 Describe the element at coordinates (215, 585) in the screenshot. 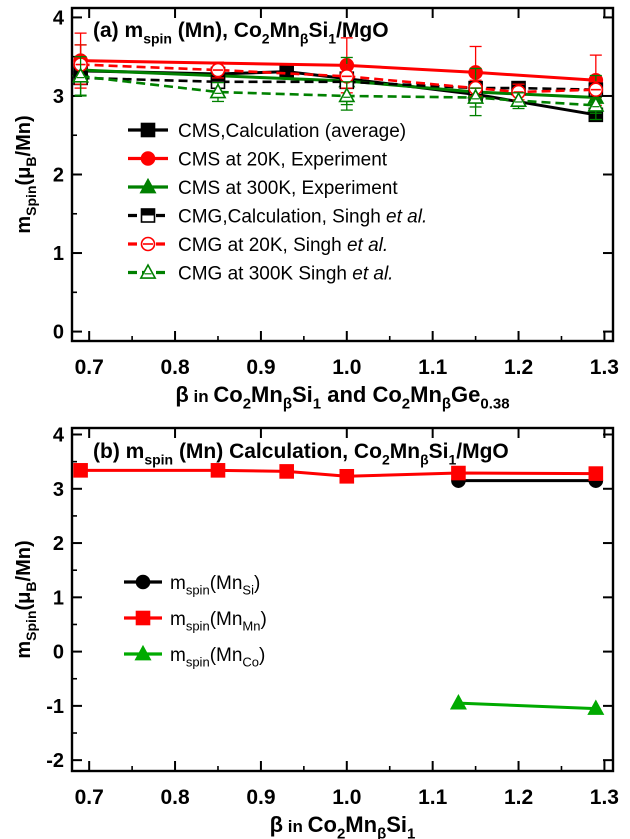

I see `legend-label: mspin(MnSi)` at that location.